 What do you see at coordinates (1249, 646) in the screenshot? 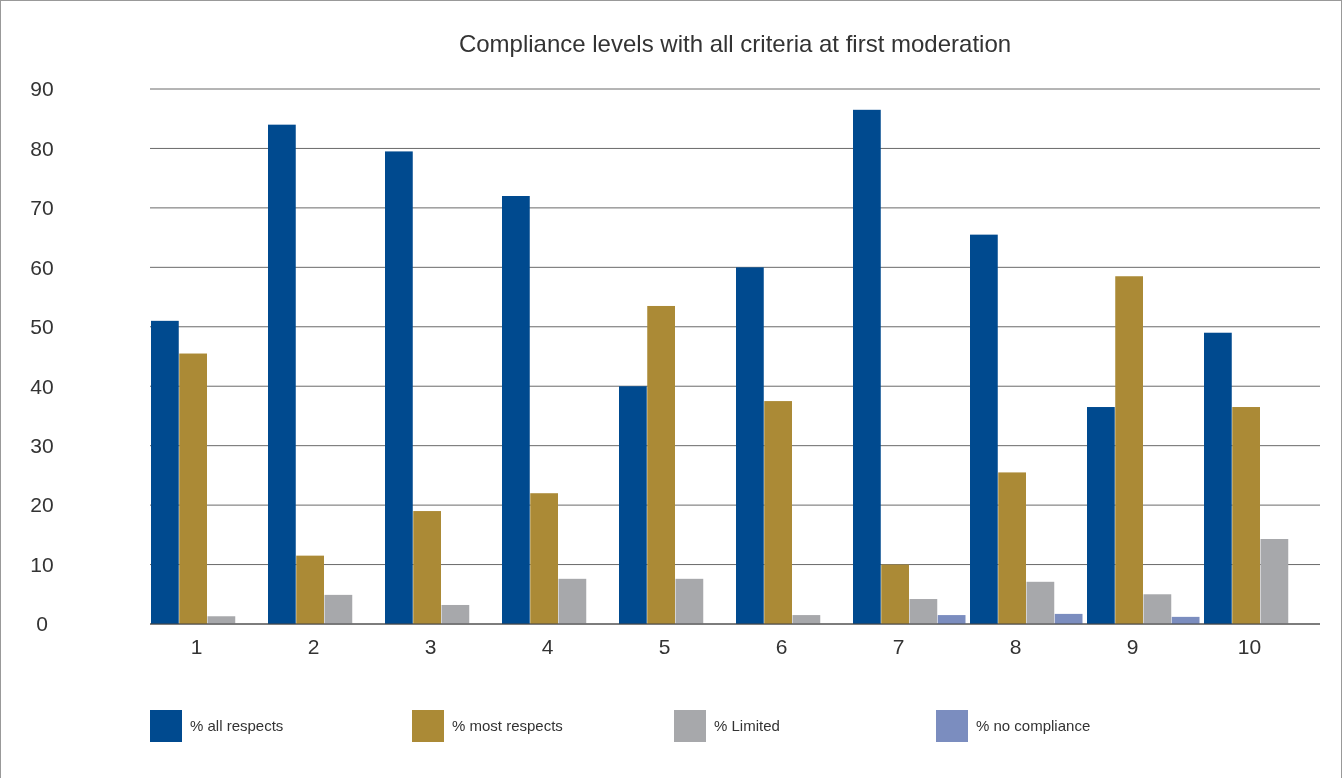
I see `x-tick-label: 10` at bounding box center [1249, 646].